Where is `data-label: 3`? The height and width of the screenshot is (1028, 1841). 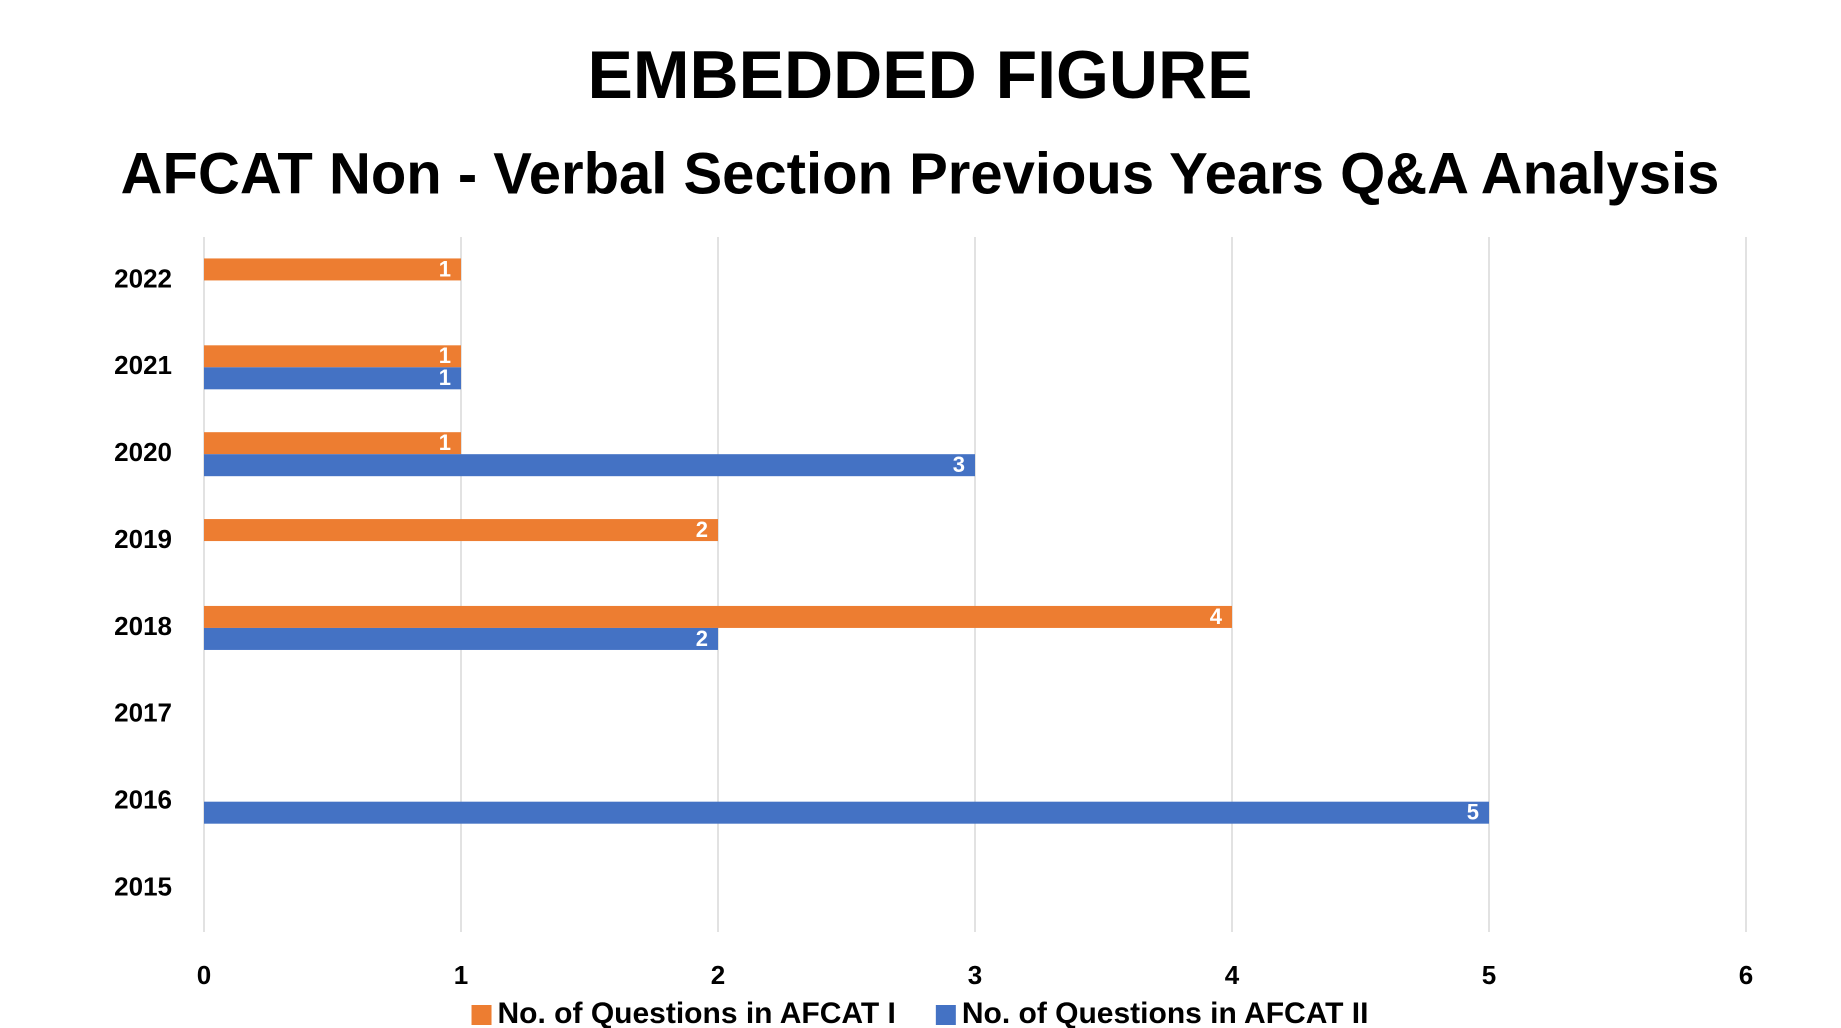
data-label: 3 is located at coordinates (959, 464).